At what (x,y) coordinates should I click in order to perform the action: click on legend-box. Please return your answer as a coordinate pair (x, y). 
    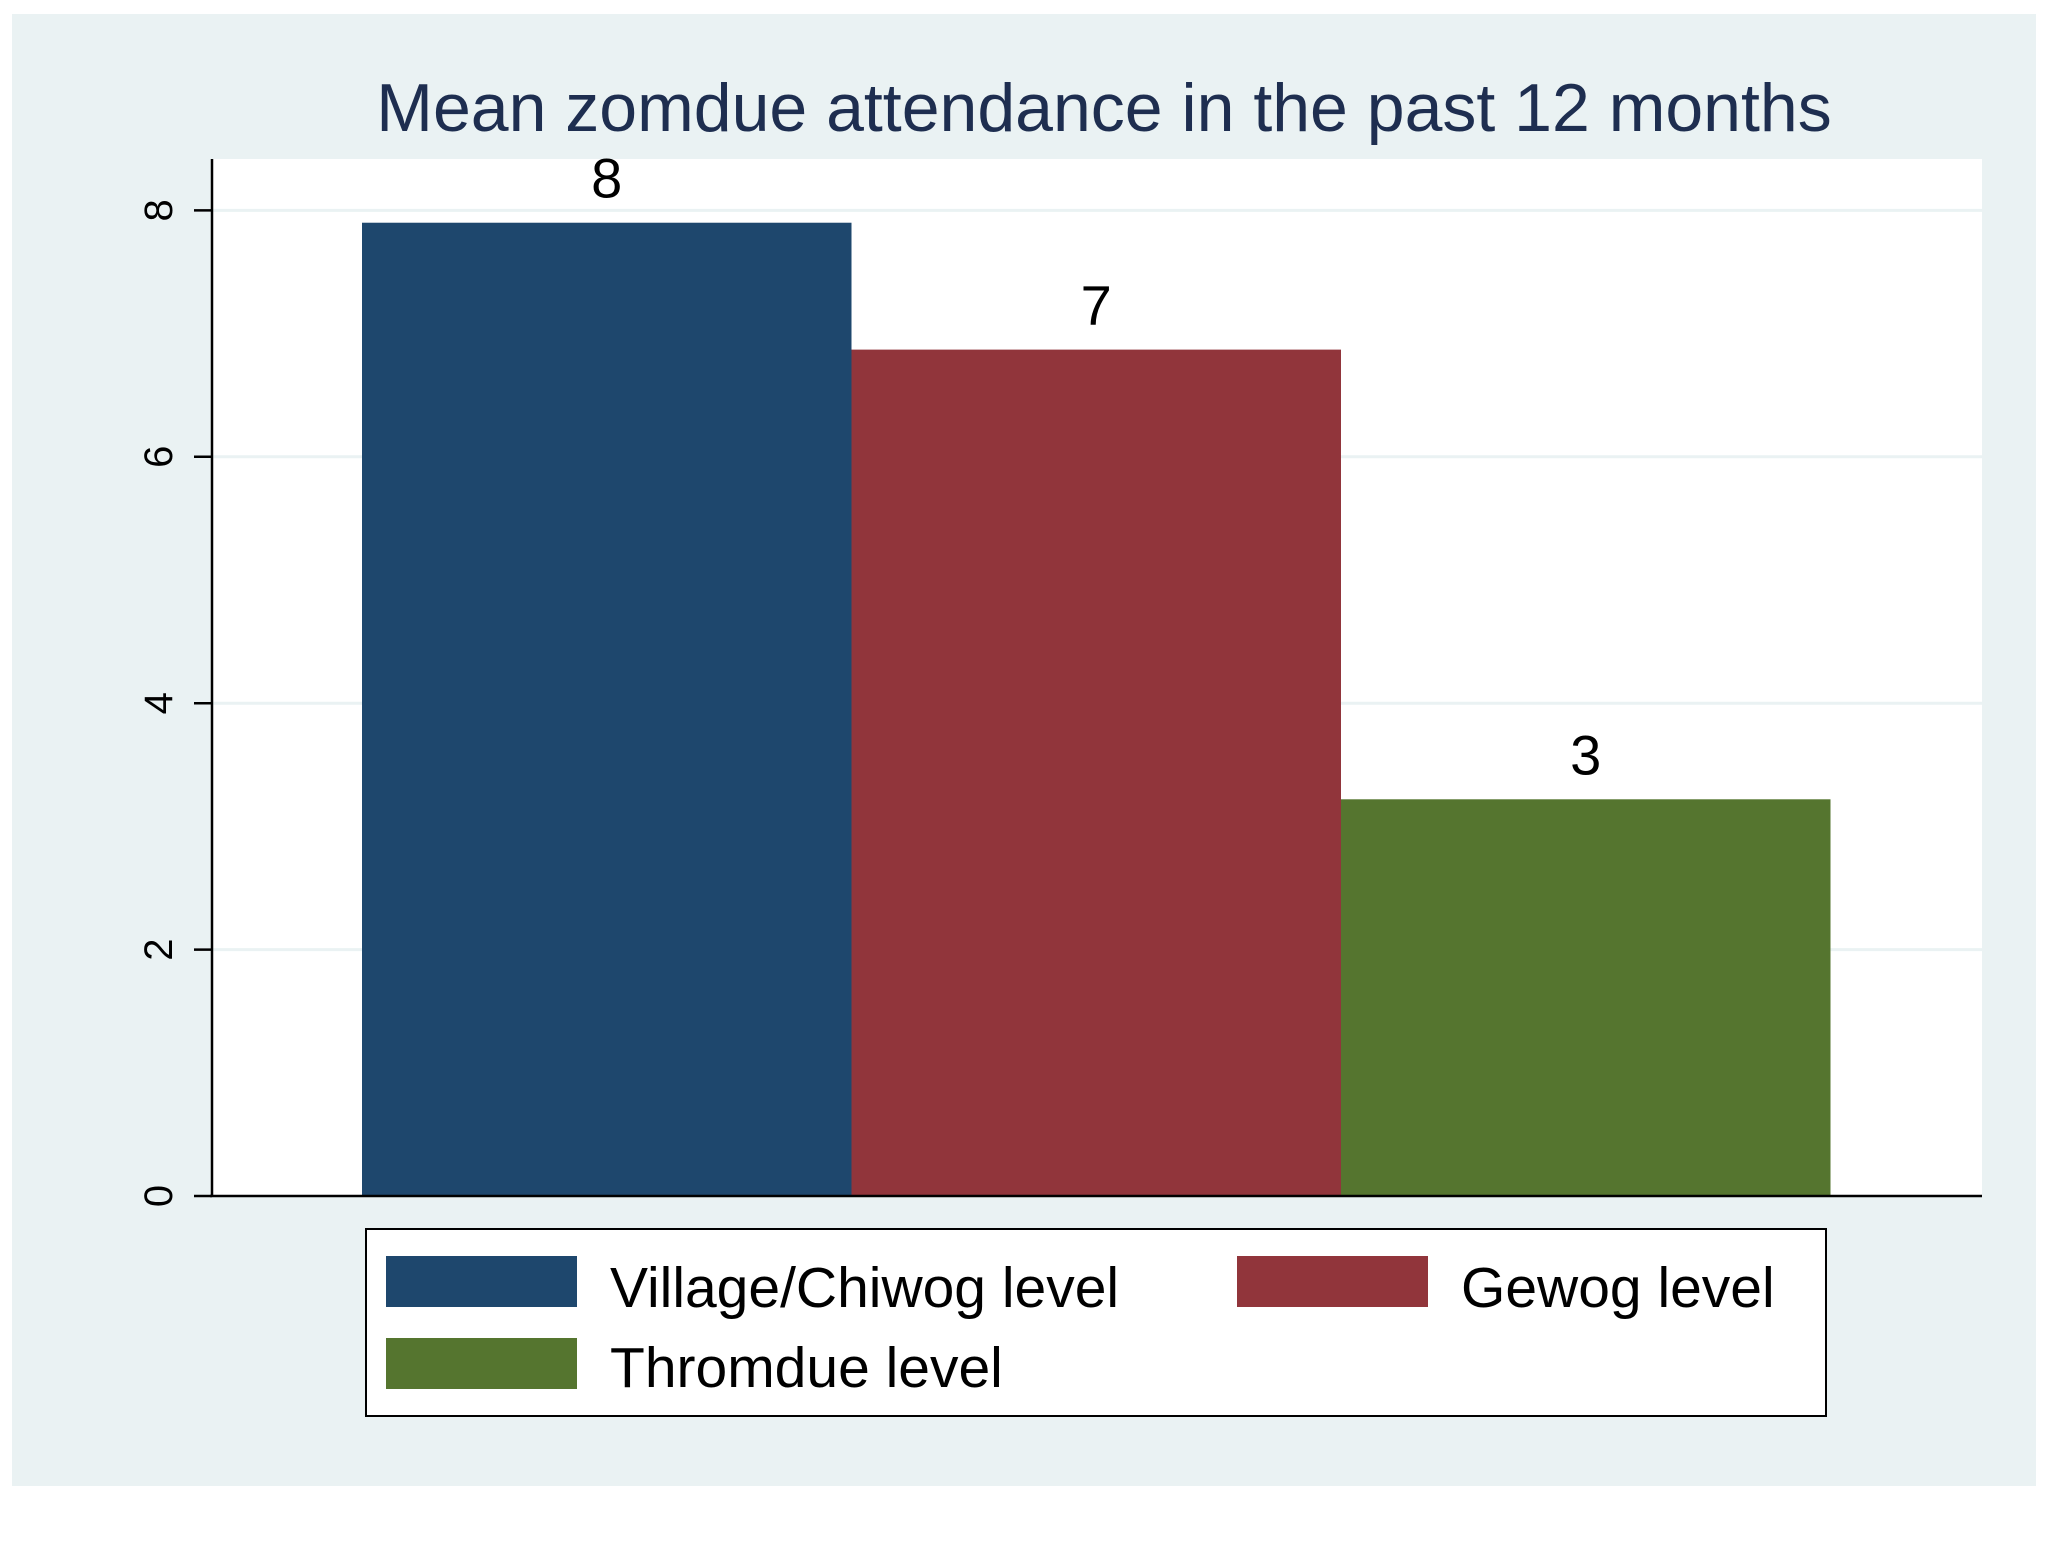
    Looking at the image, I should click on (1096, 1322).